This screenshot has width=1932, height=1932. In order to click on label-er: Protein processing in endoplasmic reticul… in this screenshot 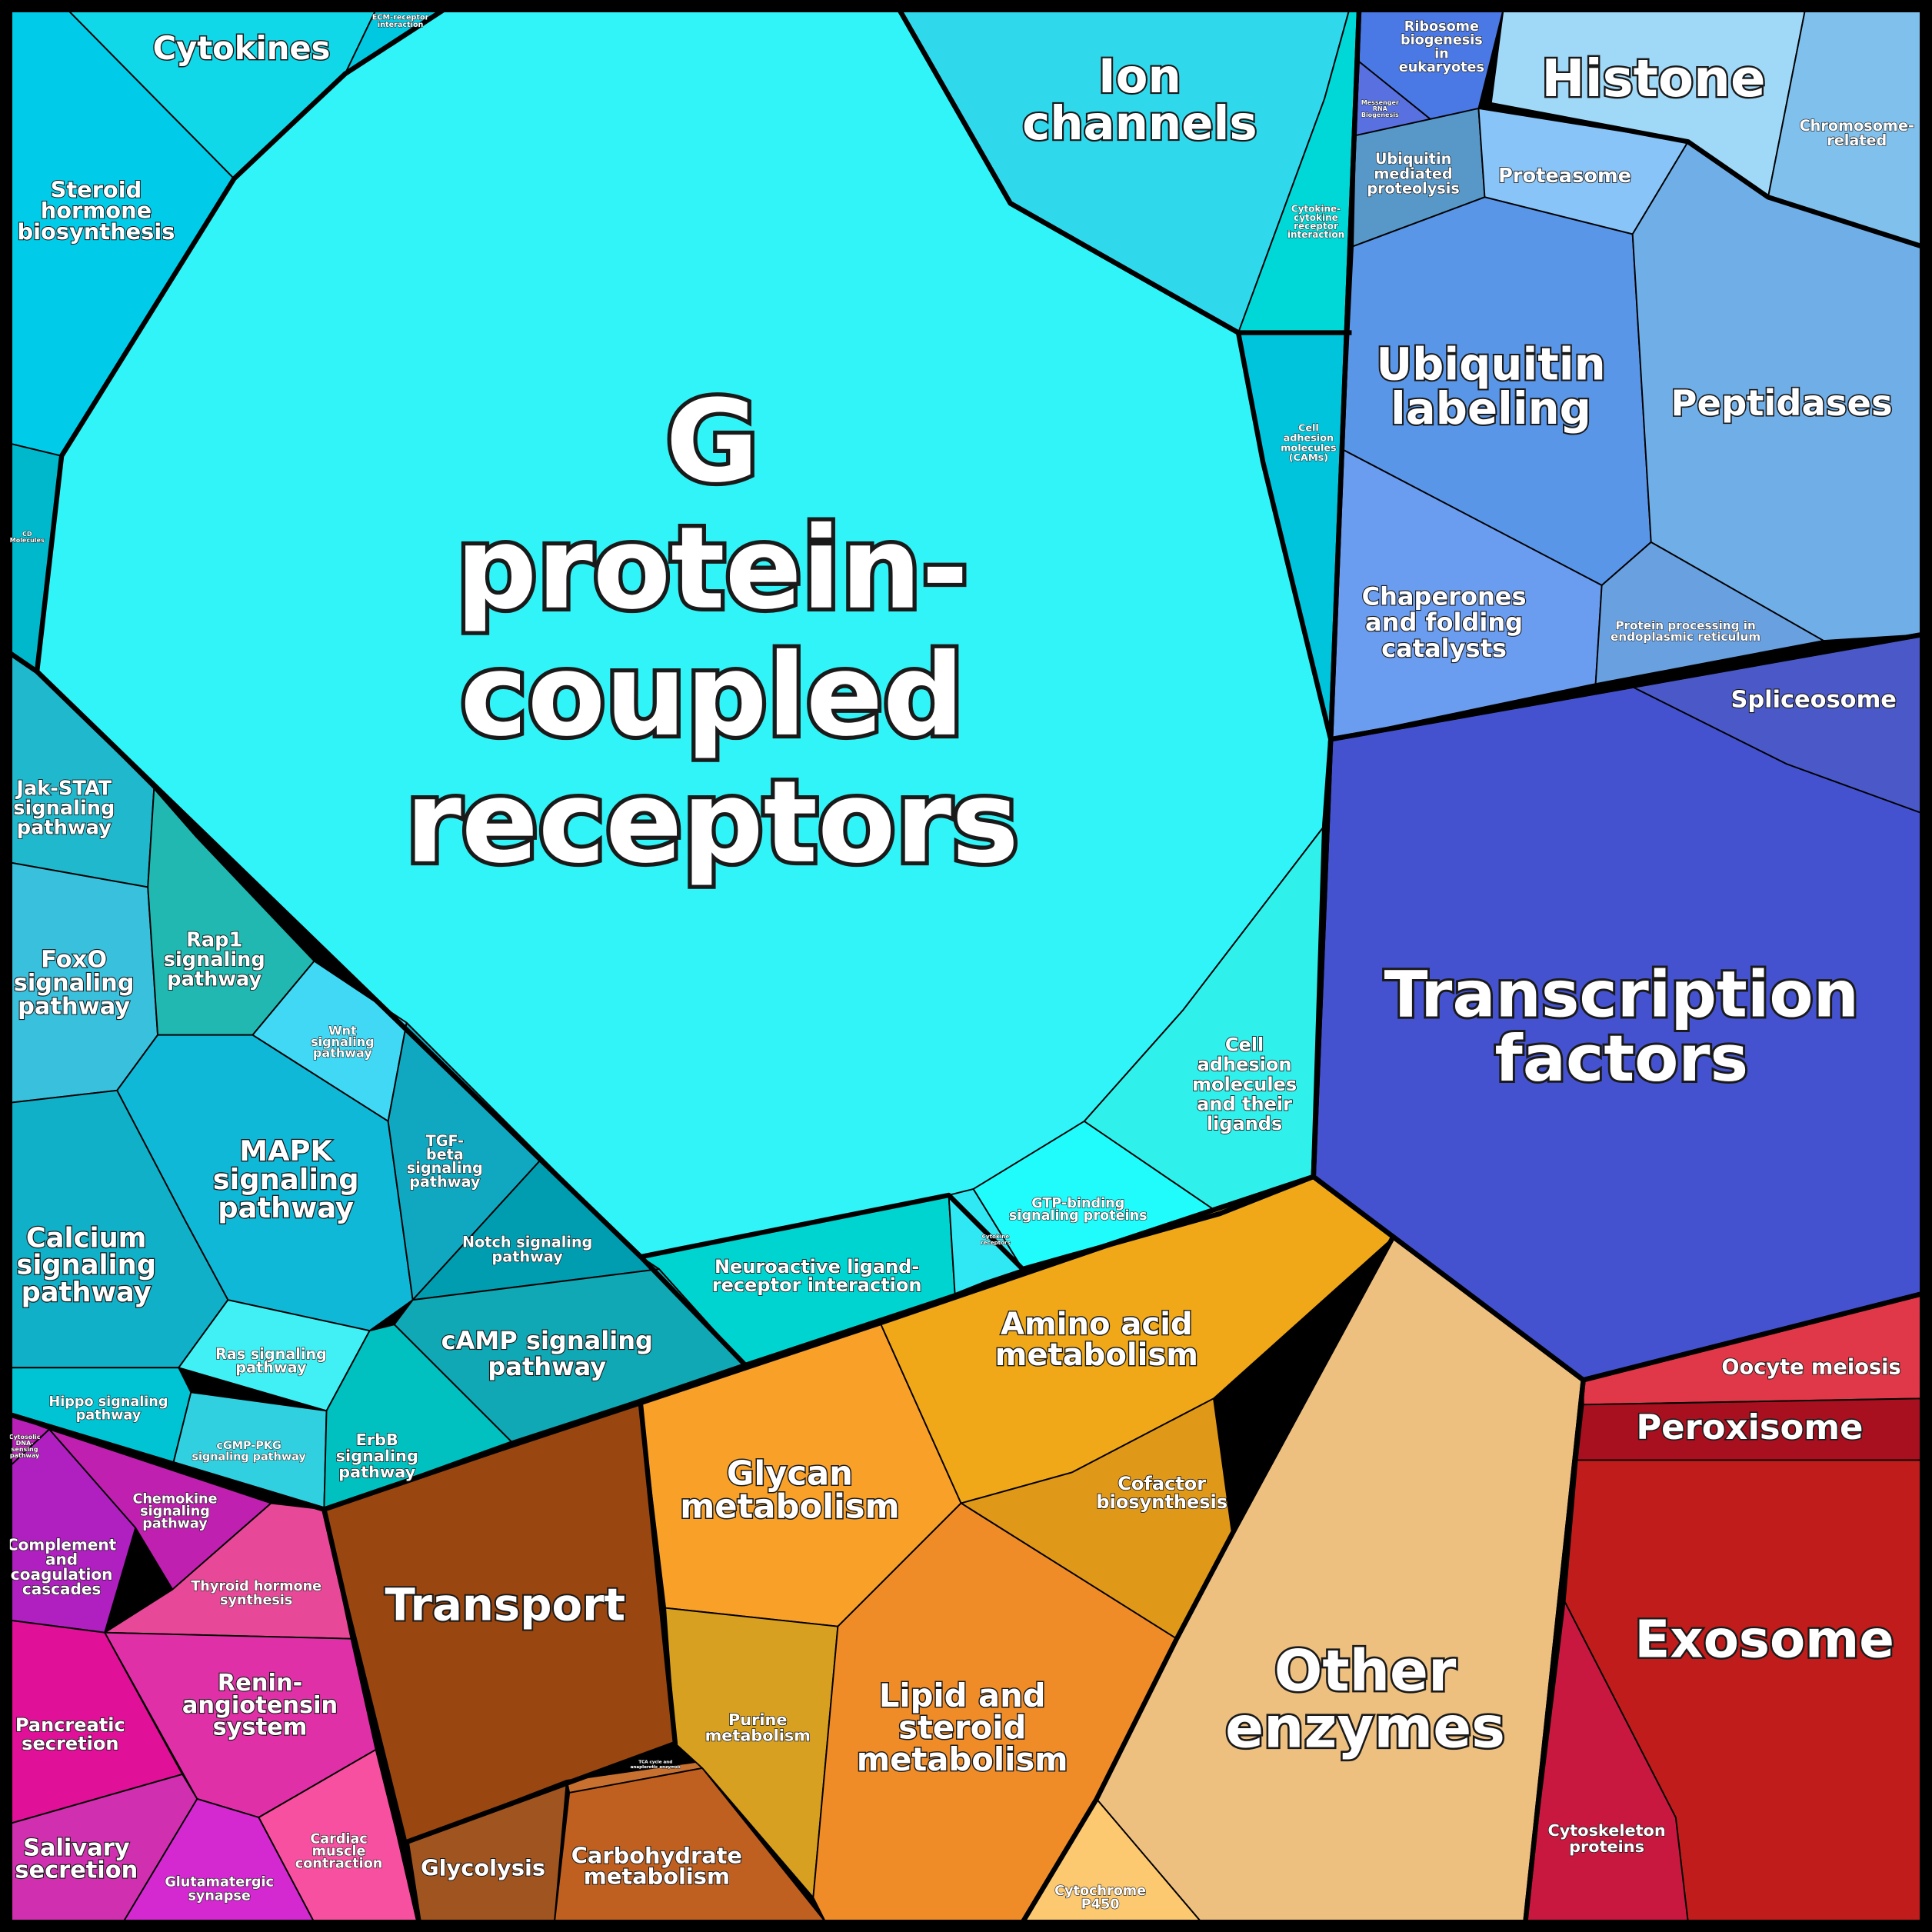, I will do `click(1685, 631)`.